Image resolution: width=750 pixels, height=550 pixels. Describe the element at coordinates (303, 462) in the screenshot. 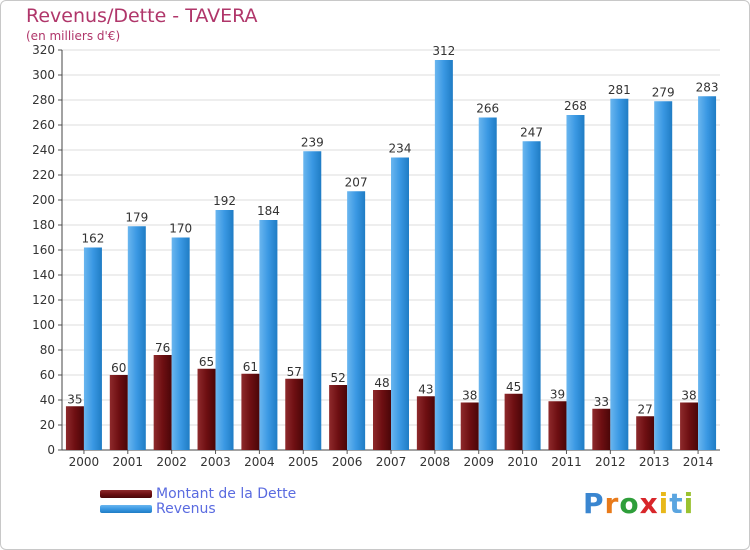

I see `x-tick-label: 2005` at that location.